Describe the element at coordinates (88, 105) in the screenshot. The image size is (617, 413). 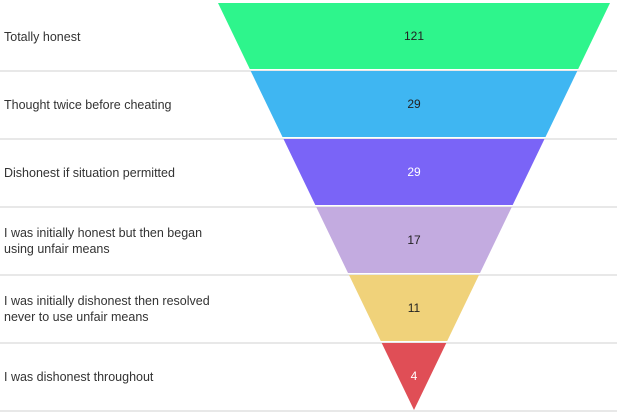
I see `category-label: Thought twice before cheating` at that location.